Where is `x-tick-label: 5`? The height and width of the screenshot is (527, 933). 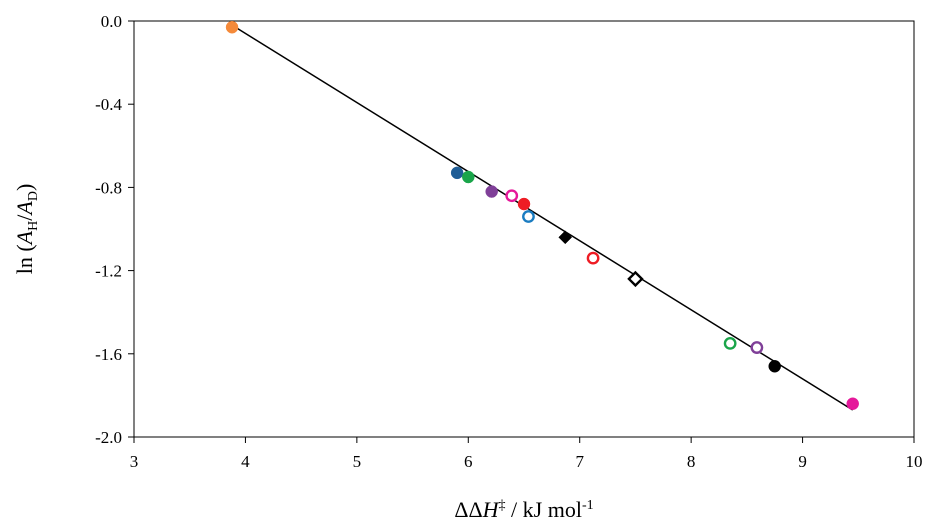
x-tick-label: 5 is located at coordinates (357, 461).